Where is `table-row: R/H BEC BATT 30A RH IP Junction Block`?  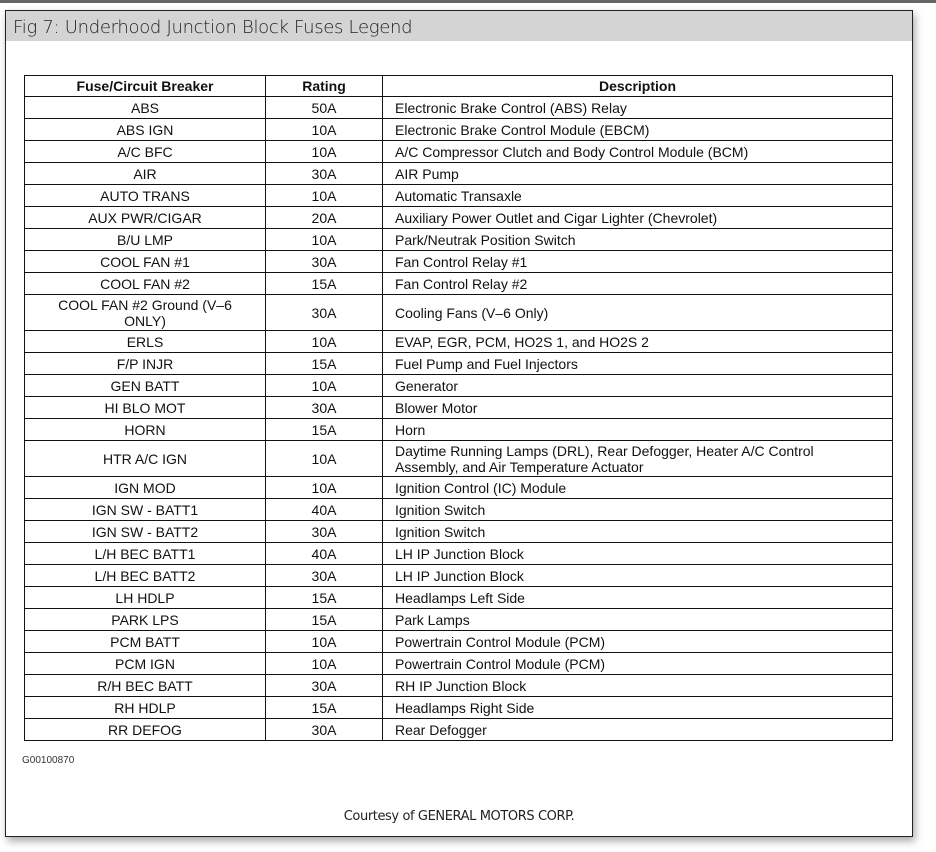
table-row: R/H BEC BATT 30A RH IP Junction Block is located at coordinates (458, 685).